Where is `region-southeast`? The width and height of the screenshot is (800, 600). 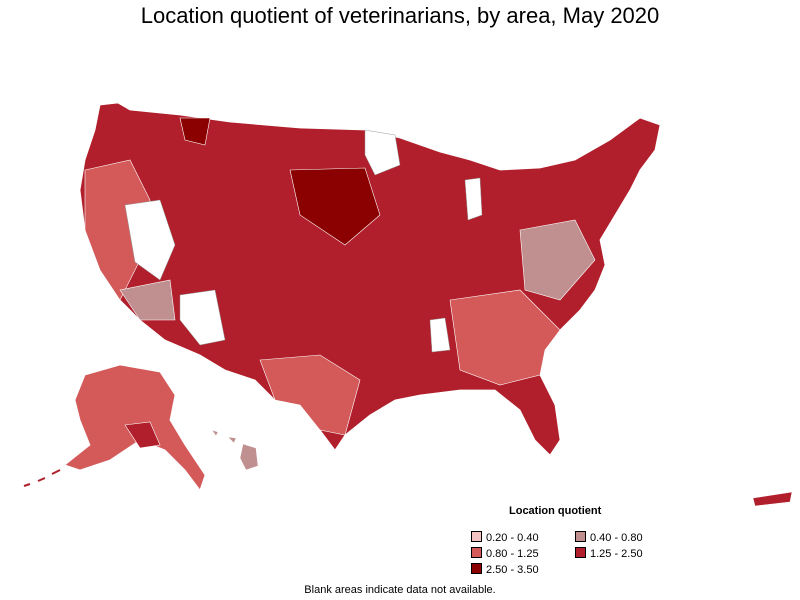 region-southeast is located at coordinates (505, 337).